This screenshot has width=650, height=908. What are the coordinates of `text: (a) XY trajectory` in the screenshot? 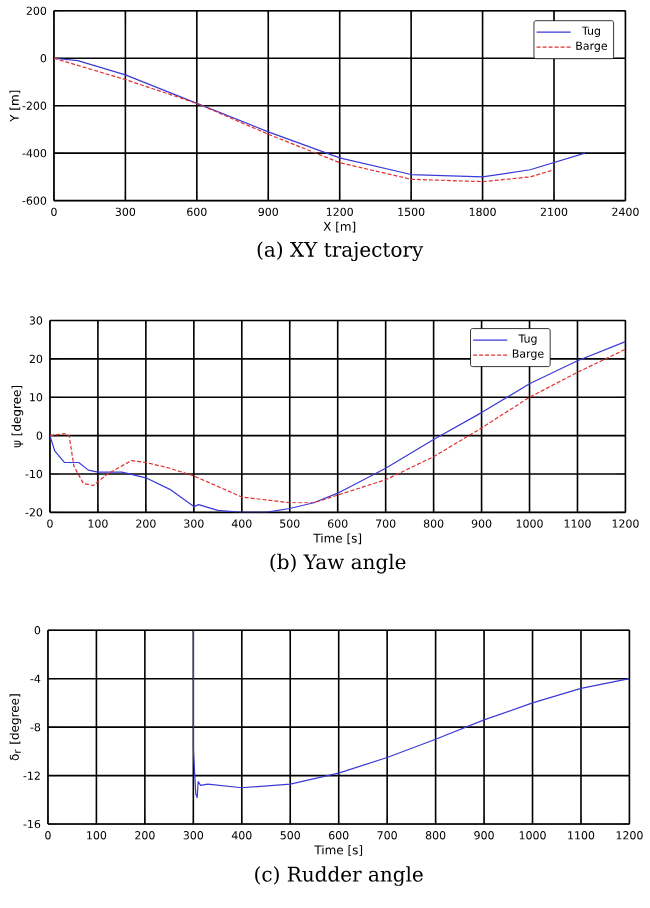 It's located at (340, 251).